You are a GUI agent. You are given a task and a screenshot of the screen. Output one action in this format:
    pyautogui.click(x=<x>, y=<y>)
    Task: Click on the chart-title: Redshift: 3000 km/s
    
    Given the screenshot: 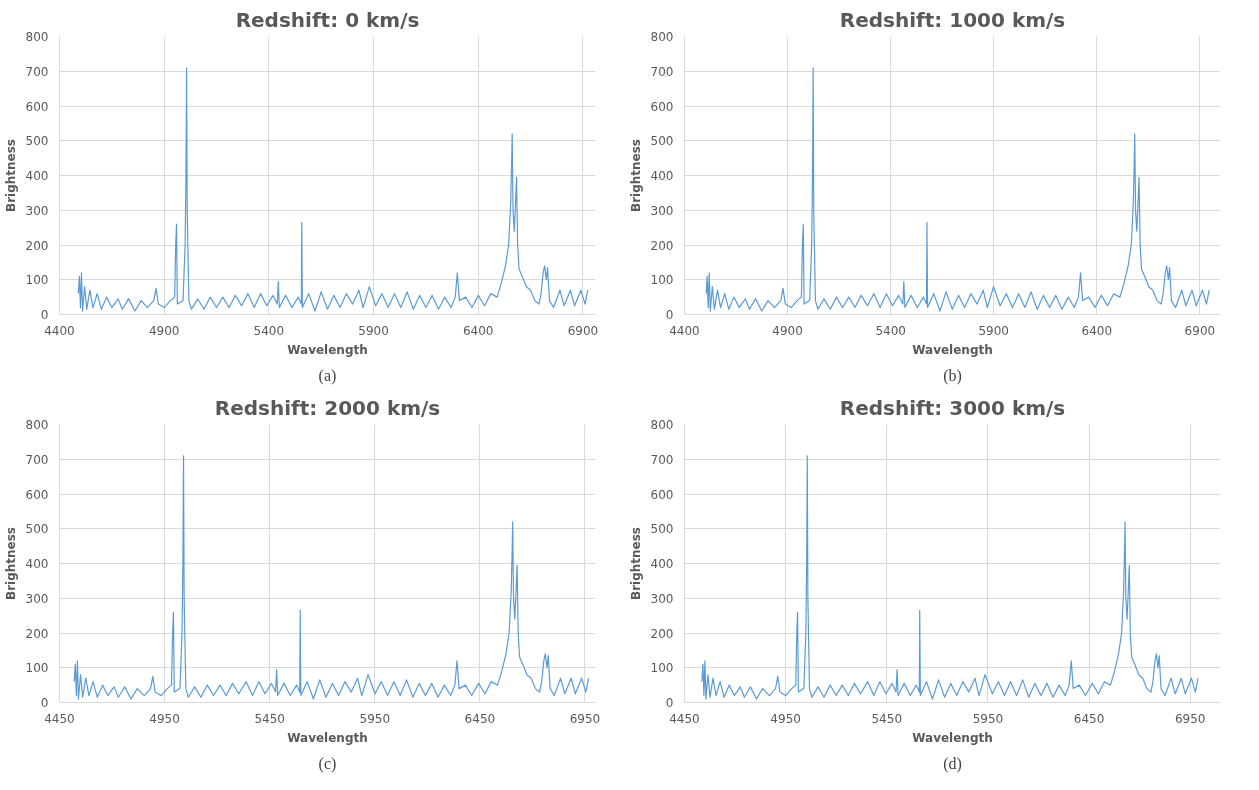 What is the action you would take?
    pyautogui.click(x=952, y=407)
    